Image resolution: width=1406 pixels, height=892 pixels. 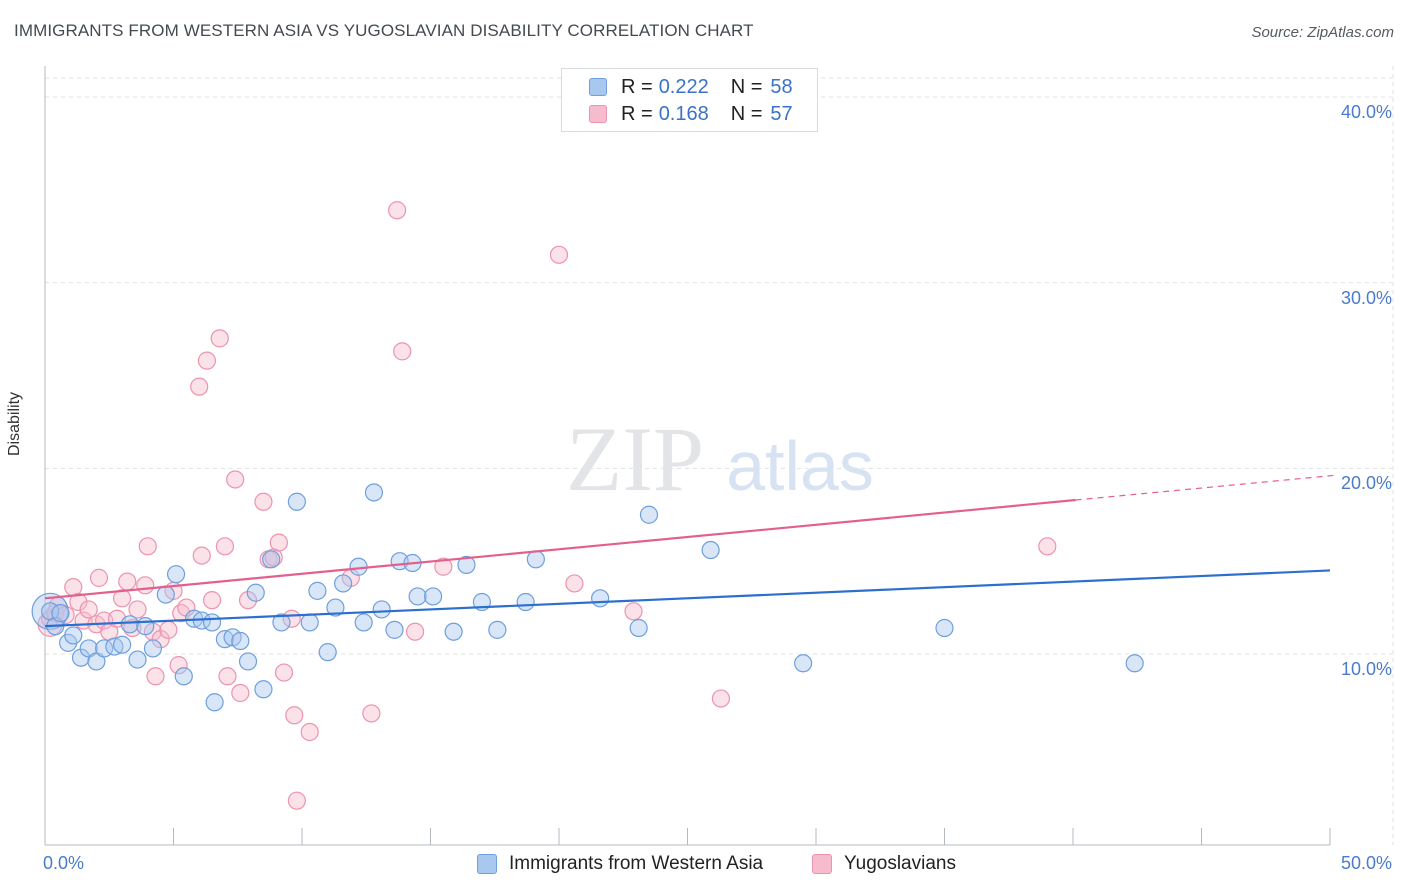 What do you see at coordinates (1366, 297) in the screenshot?
I see `y-tick-label: 30.0%` at bounding box center [1366, 297].